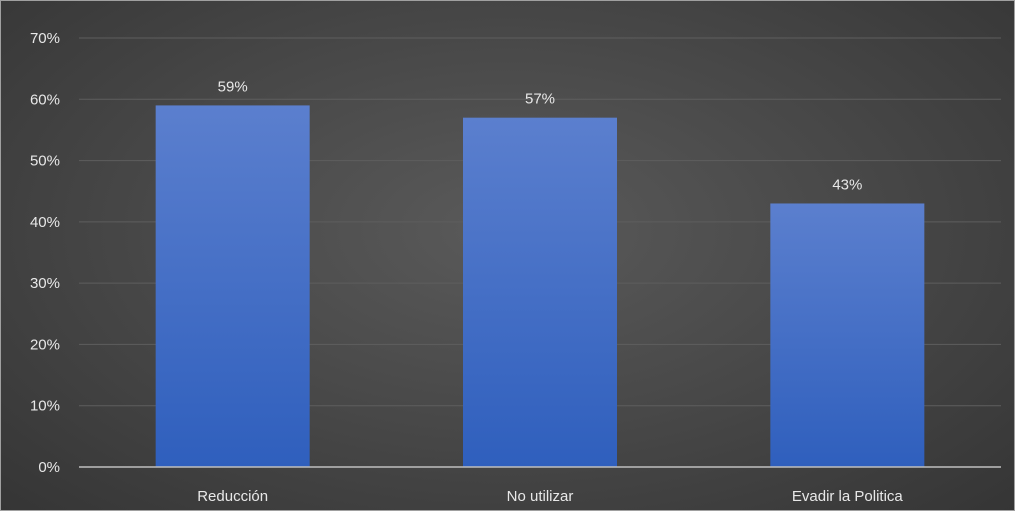 This screenshot has width=1015, height=511. Describe the element at coordinates (45, 99) in the screenshot. I see `y-tick-label: 60%` at that location.